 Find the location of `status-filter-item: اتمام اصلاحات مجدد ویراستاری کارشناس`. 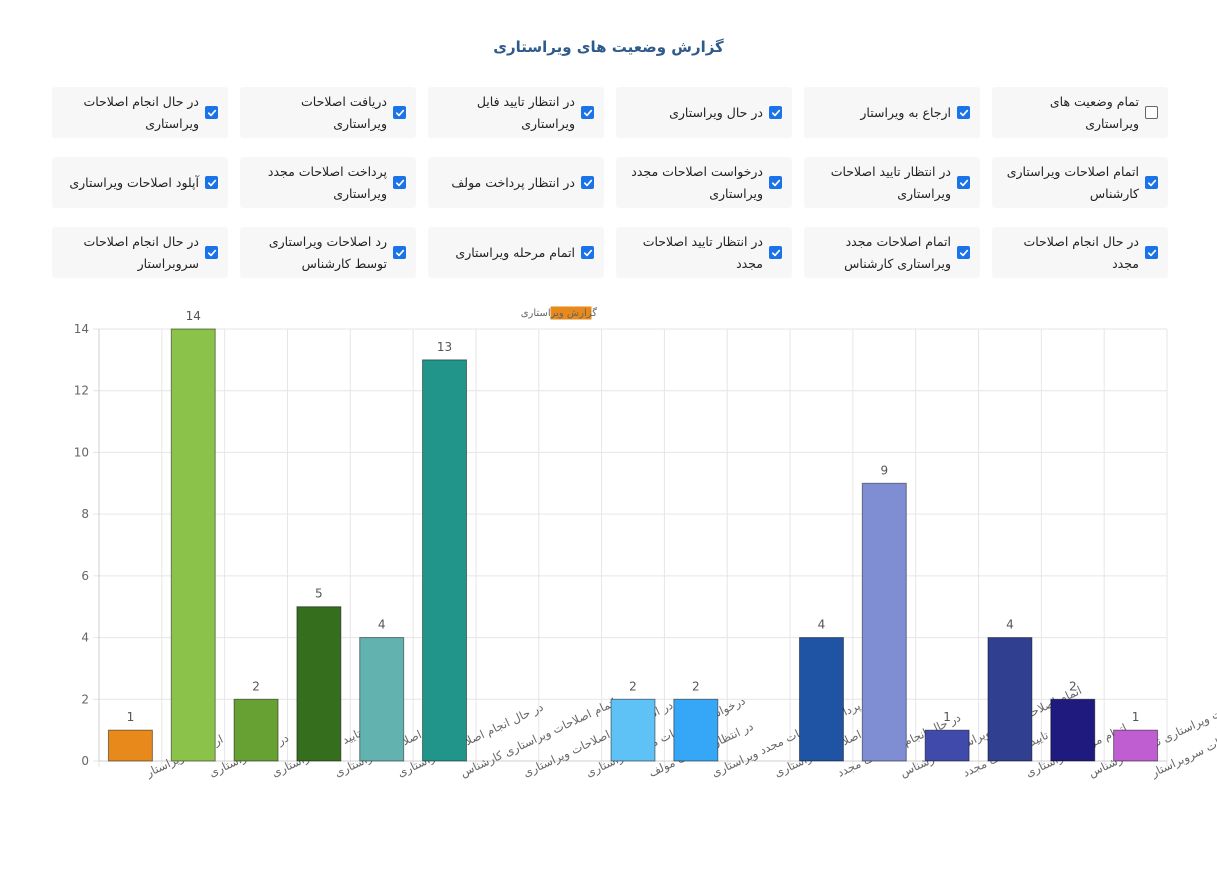

status-filter-item: اتمام اصلاحات مجدد ویراستاری کارشناس is located at coordinates (892, 252).